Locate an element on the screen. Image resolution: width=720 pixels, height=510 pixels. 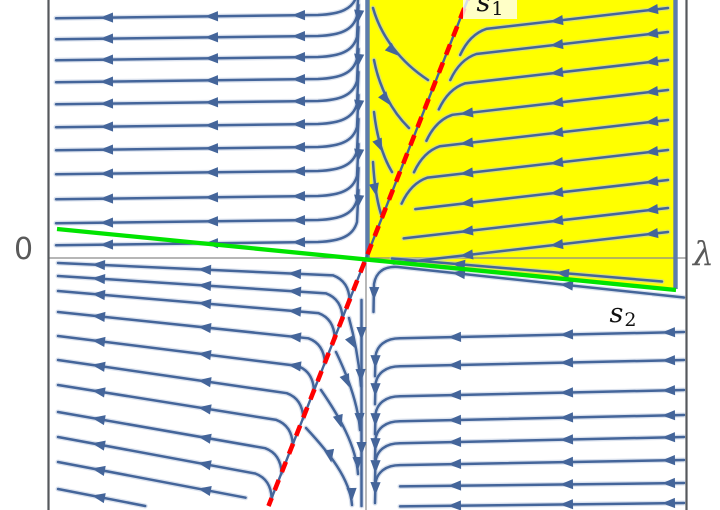
origin-tick-label: 0 is located at coordinates (24, 249).